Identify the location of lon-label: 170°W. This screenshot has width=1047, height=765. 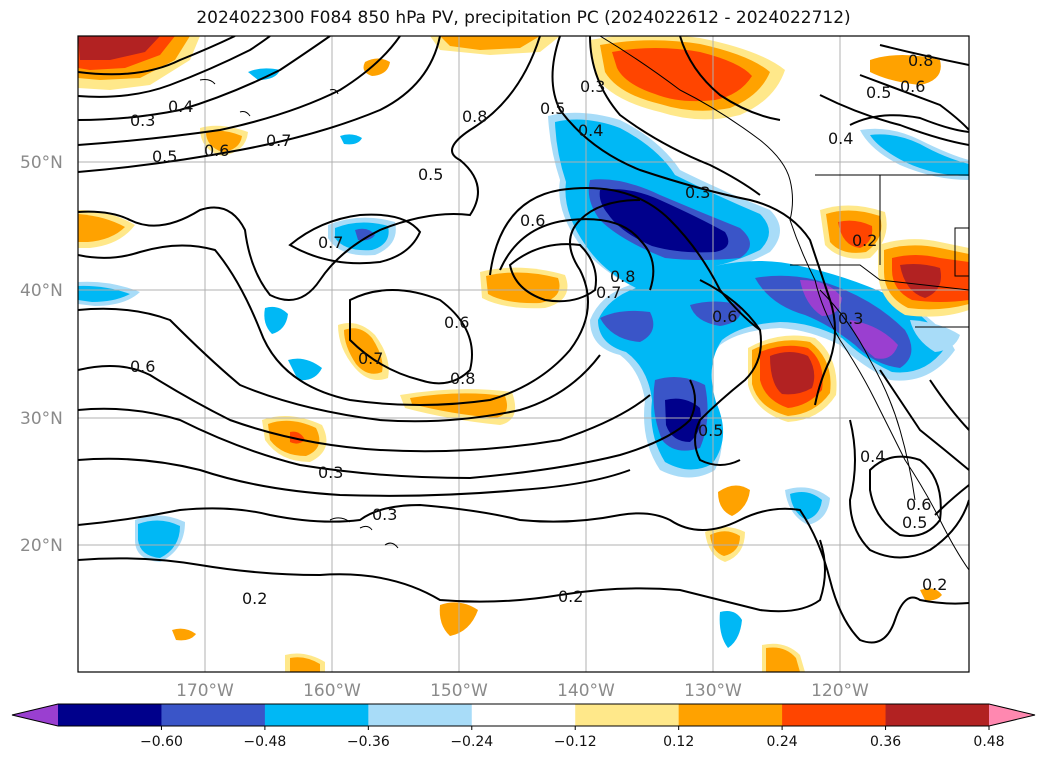
(205, 691).